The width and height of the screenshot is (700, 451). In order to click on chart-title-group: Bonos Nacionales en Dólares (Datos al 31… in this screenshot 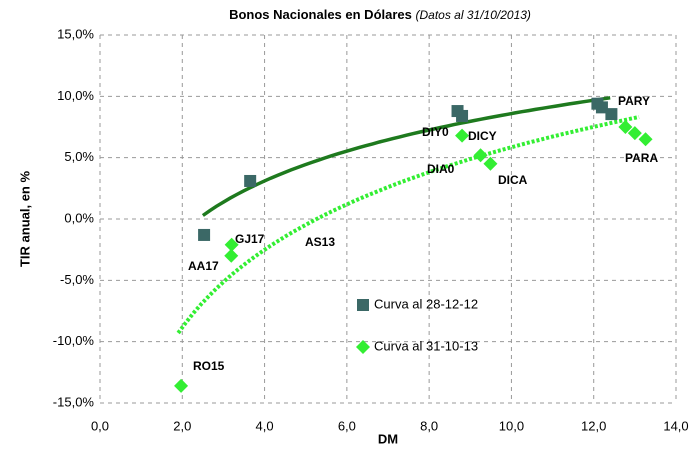, I will do `click(380, 14)`.